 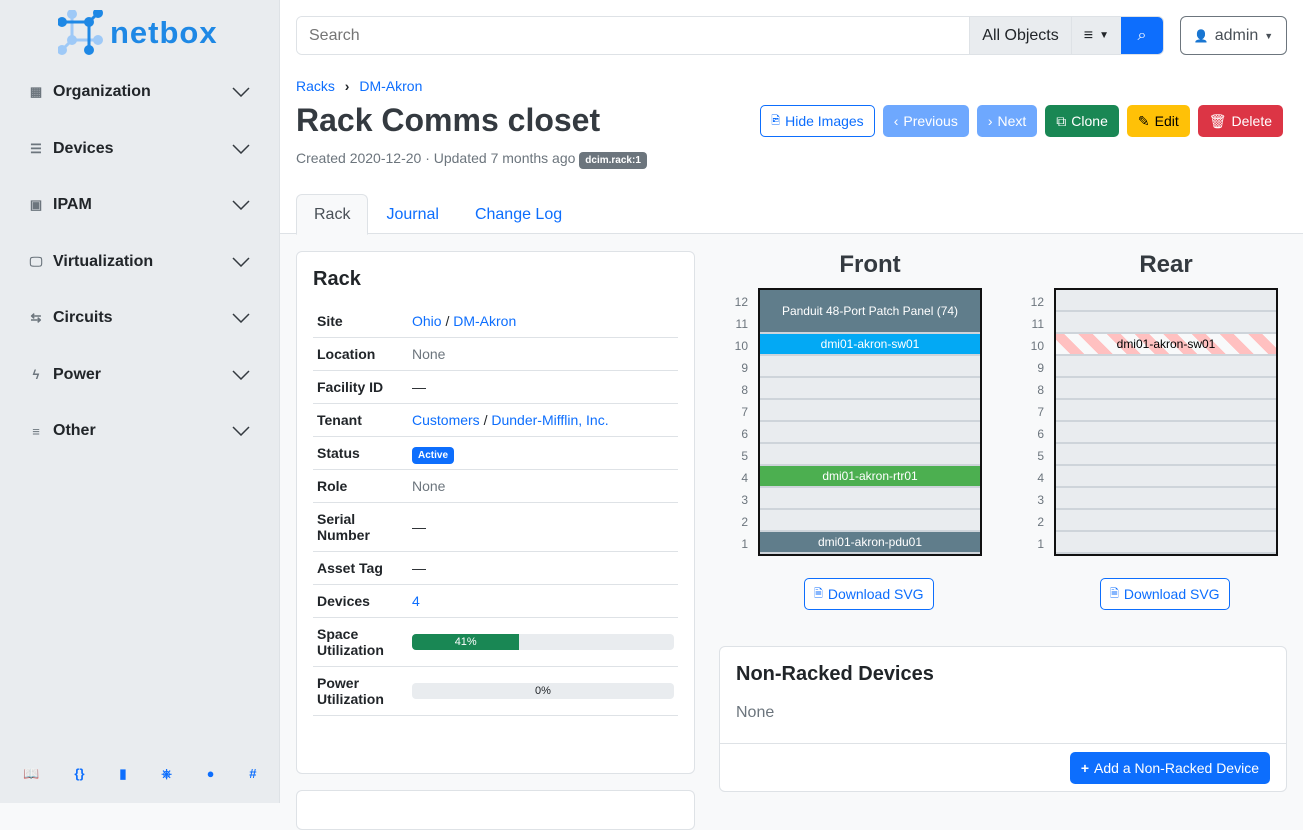 I want to click on next-card, so click(x=495, y=810).